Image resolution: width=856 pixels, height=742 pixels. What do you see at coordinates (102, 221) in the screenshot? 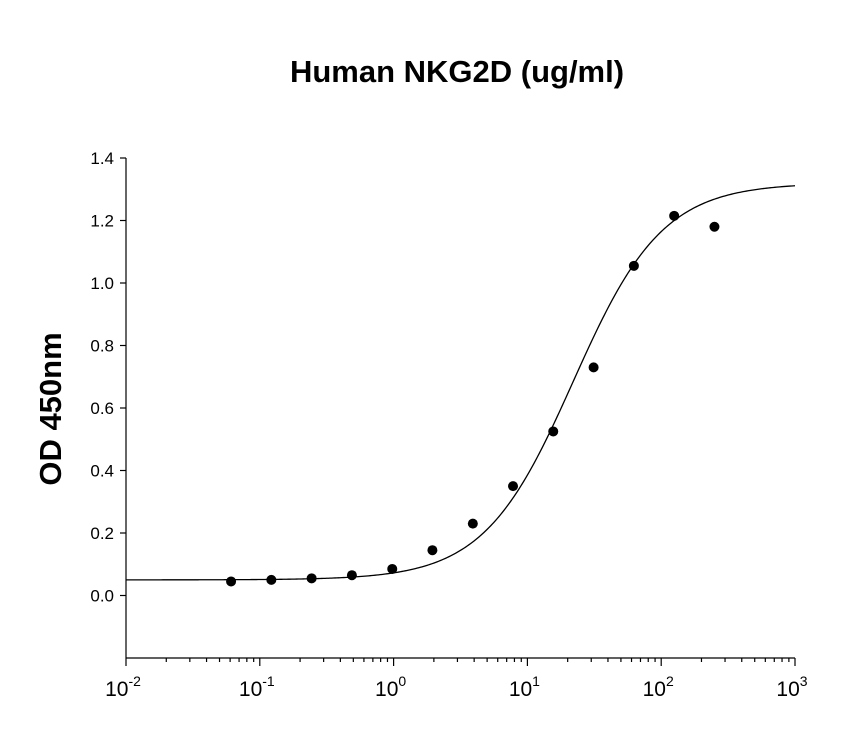
I see `y-tick-label: 1.2` at bounding box center [102, 221].